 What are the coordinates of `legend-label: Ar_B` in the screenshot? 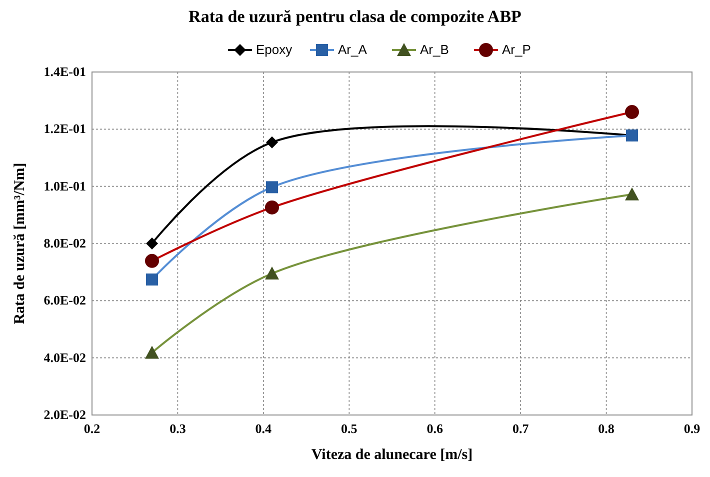 It's located at (434, 49).